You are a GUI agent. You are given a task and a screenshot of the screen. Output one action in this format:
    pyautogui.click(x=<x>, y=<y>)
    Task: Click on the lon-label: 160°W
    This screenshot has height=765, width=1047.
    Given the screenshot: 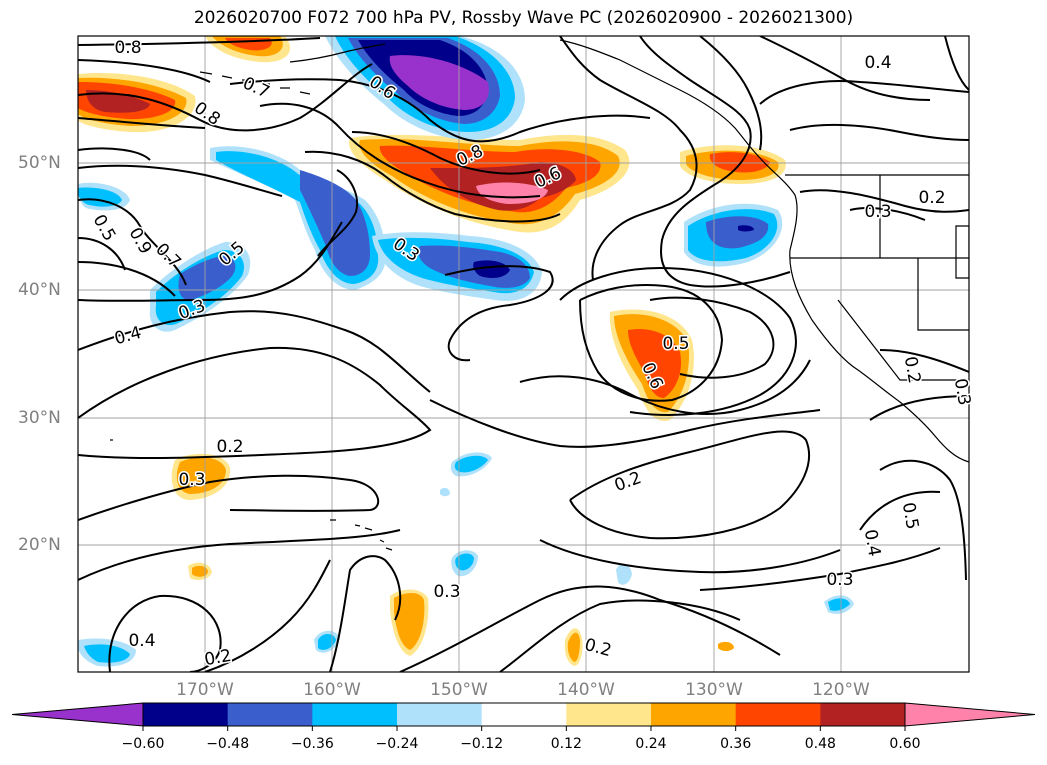 What is the action you would take?
    pyautogui.click(x=332, y=690)
    